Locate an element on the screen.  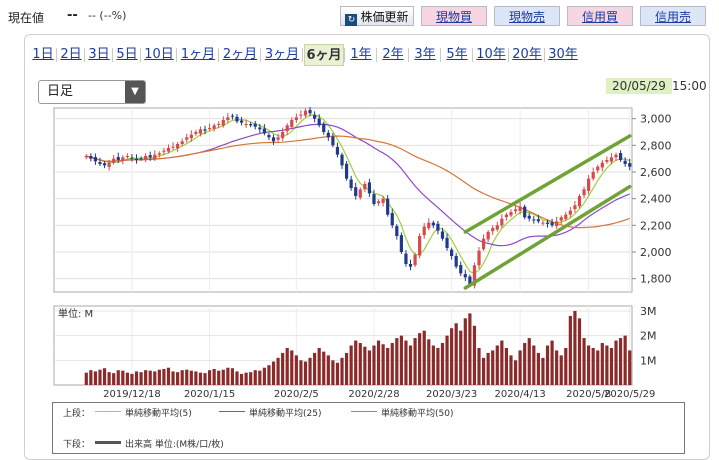
legend-ma25-label: 単純移動平均(25) is located at coordinates (285, 414).